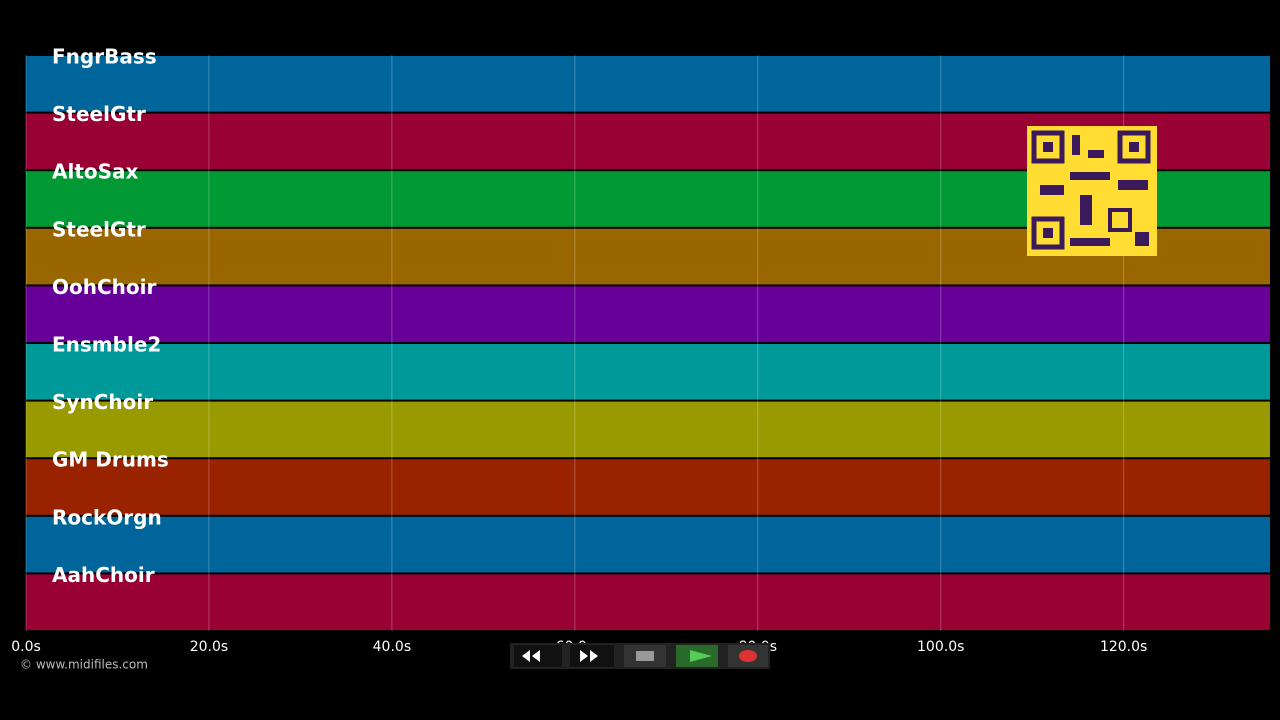 This screenshot has height=720, width=1280. Describe the element at coordinates (110, 460) in the screenshot. I see `track-name: GM Drums` at that location.